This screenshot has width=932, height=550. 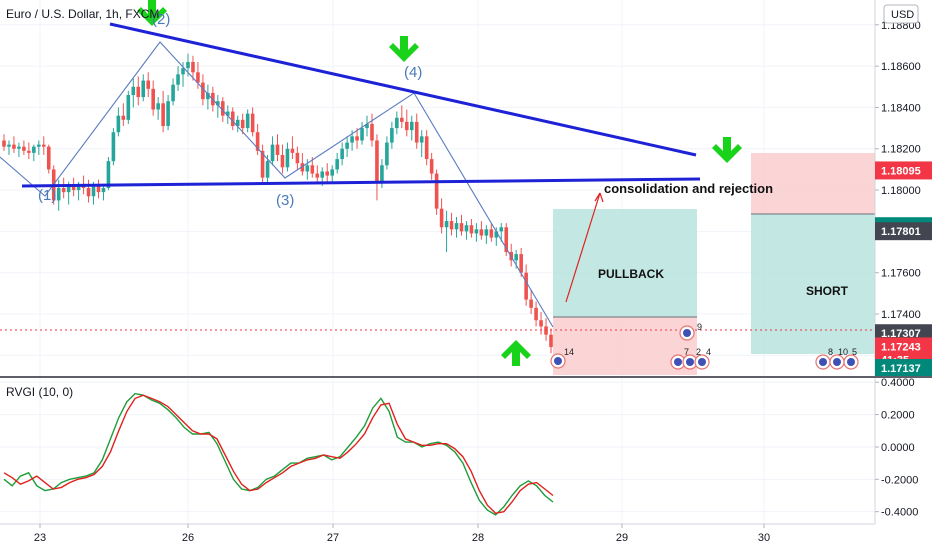 I want to click on rvgi-tick-labels: 0.4000 0.2000 0.0000 -0.2000 -0.4000, so click(x=896, y=448).